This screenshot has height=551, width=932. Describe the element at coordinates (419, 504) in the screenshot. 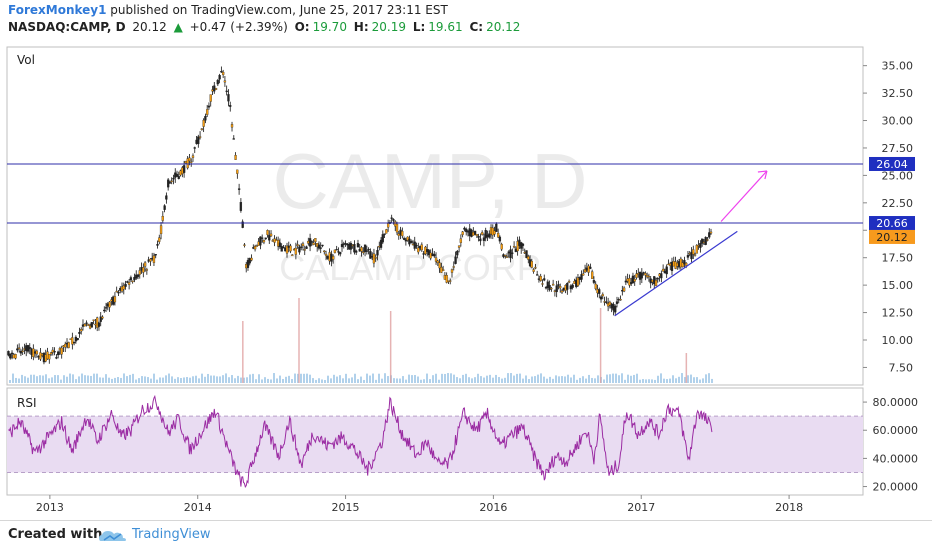

I see `time-axis: 2013 2014 2015 2016 2017 2018` at that location.